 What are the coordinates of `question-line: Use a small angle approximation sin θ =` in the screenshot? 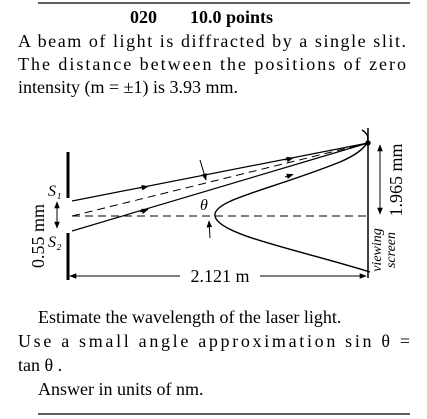 It's located at (214, 341).